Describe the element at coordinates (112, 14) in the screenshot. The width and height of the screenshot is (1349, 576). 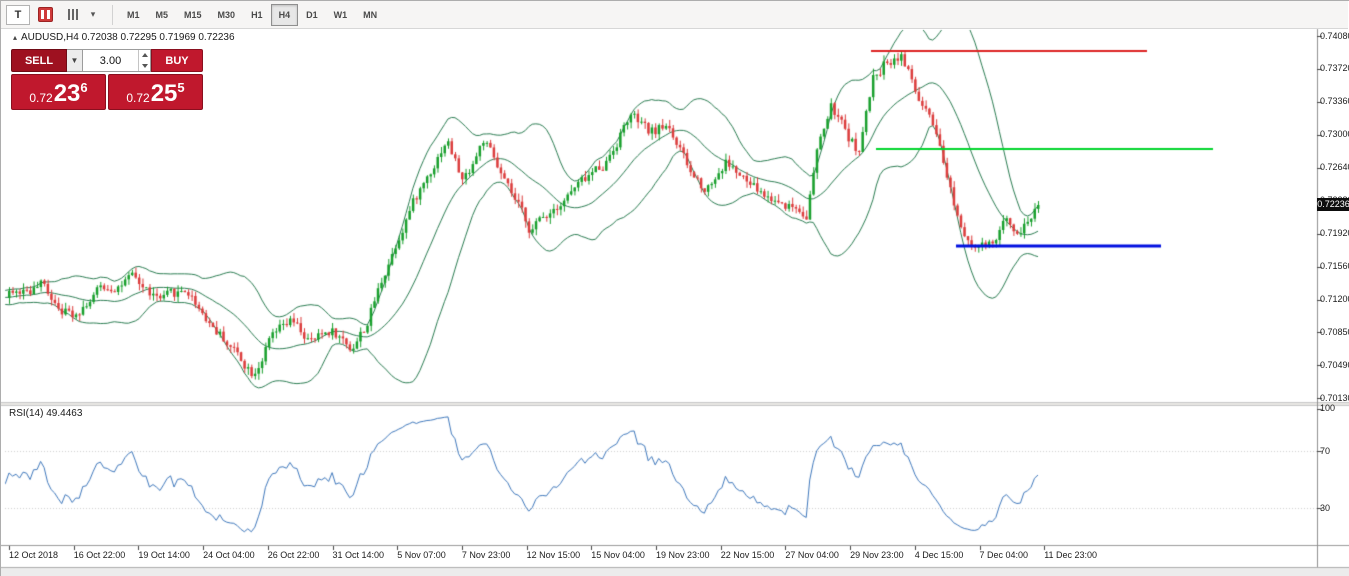
I see `toolbar-separator` at that location.